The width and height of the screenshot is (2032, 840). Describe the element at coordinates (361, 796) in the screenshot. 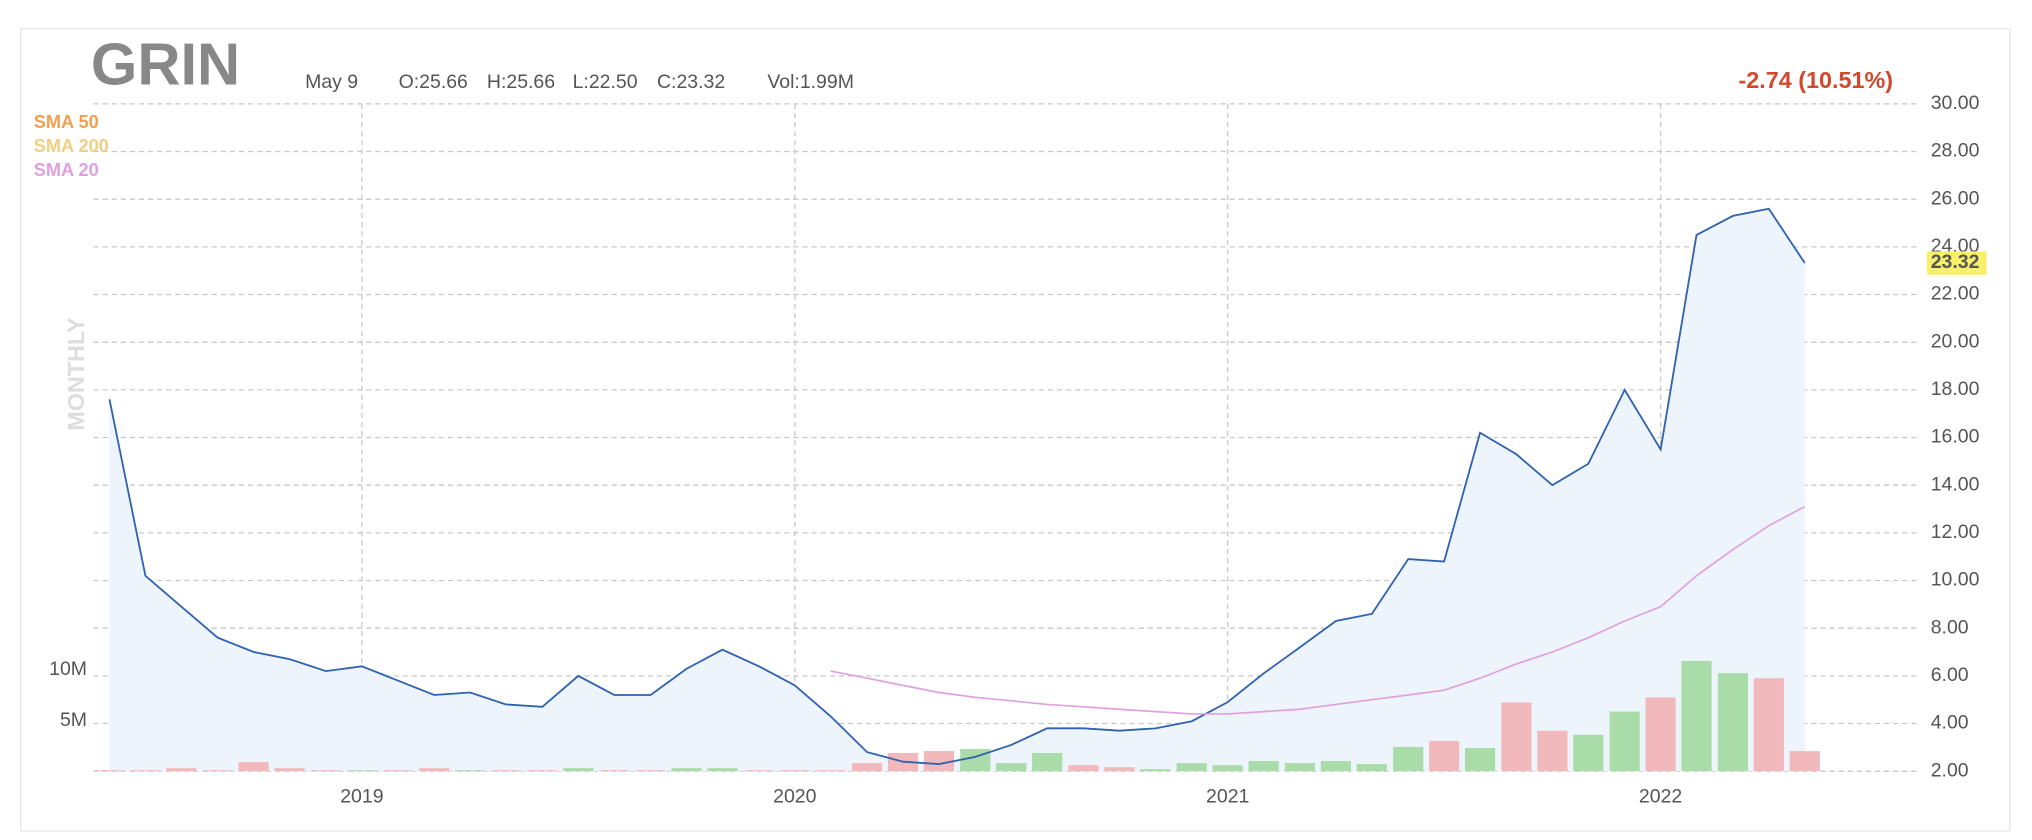

I see `x-tick-label: 2019` at that location.